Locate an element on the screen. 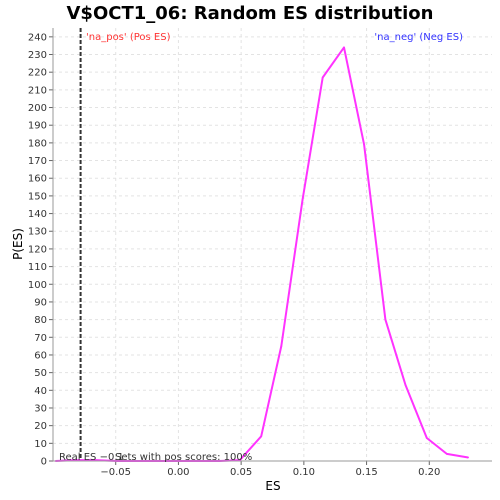 This screenshot has height=500, width=500. x-tick-label: 0.20 is located at coordinates (429, 472).